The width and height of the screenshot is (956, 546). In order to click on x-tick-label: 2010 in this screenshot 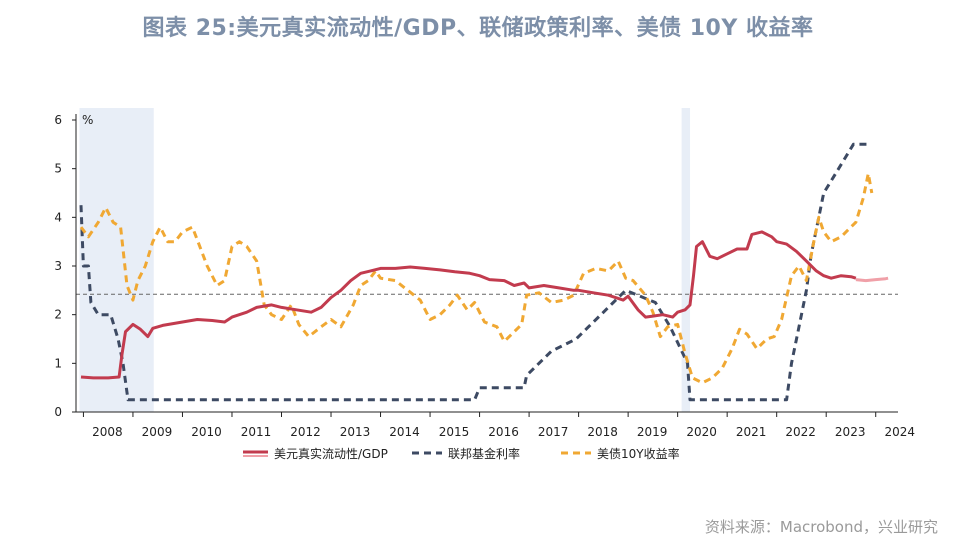, I will do `click(206, 432)`.